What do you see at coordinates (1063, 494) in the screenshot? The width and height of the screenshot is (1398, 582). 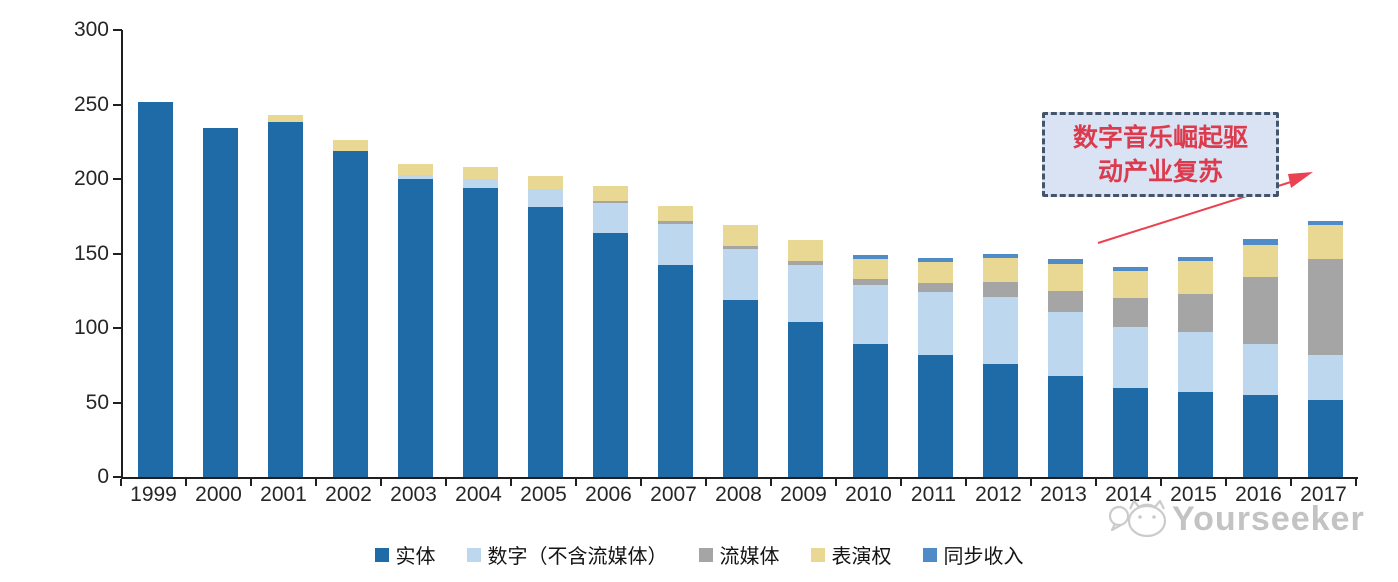 I see `x-axis-label-2013: 2013` at bounding box center [1063, 494].